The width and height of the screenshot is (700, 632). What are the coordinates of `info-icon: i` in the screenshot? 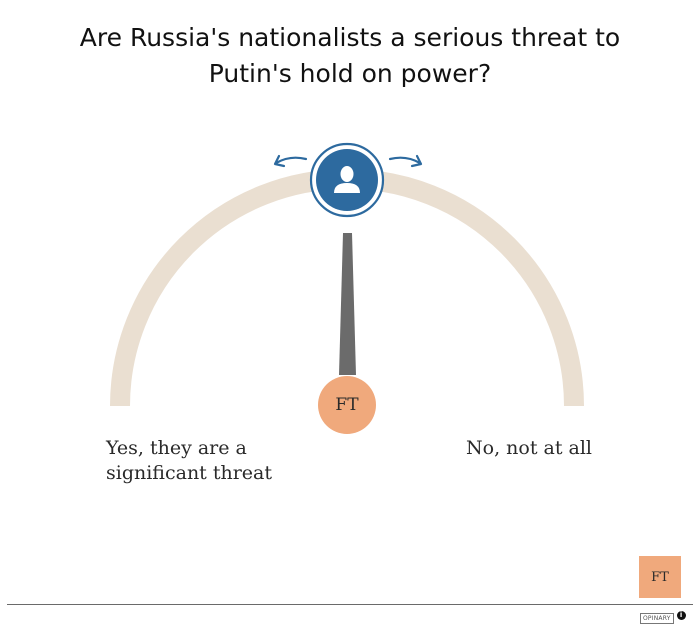 It's located at (681, 615).